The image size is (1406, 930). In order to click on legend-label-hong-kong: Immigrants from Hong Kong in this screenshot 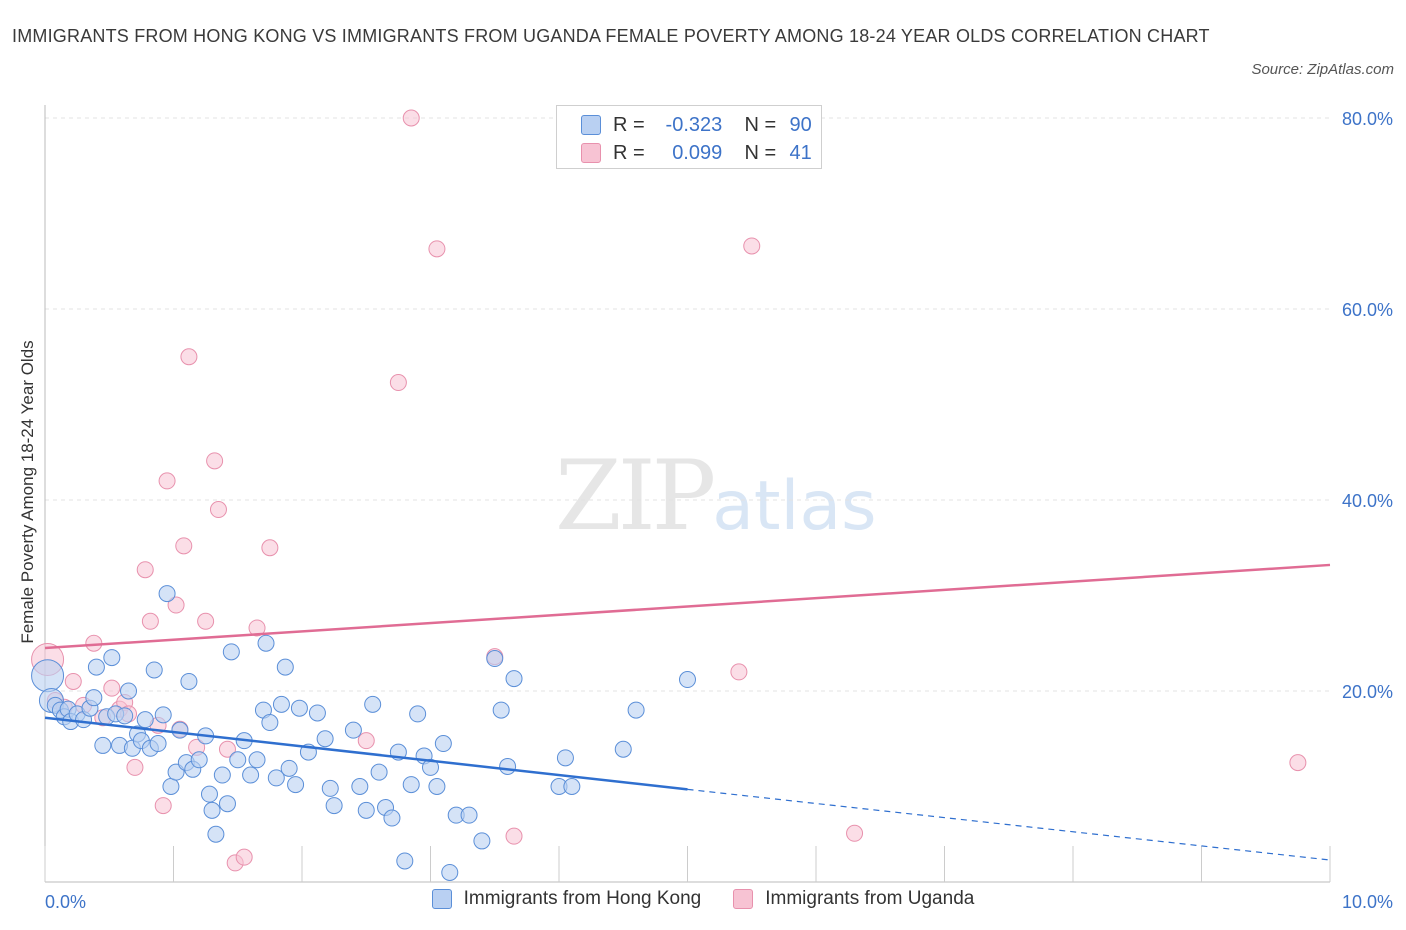, I will do `click(582, 898)`.